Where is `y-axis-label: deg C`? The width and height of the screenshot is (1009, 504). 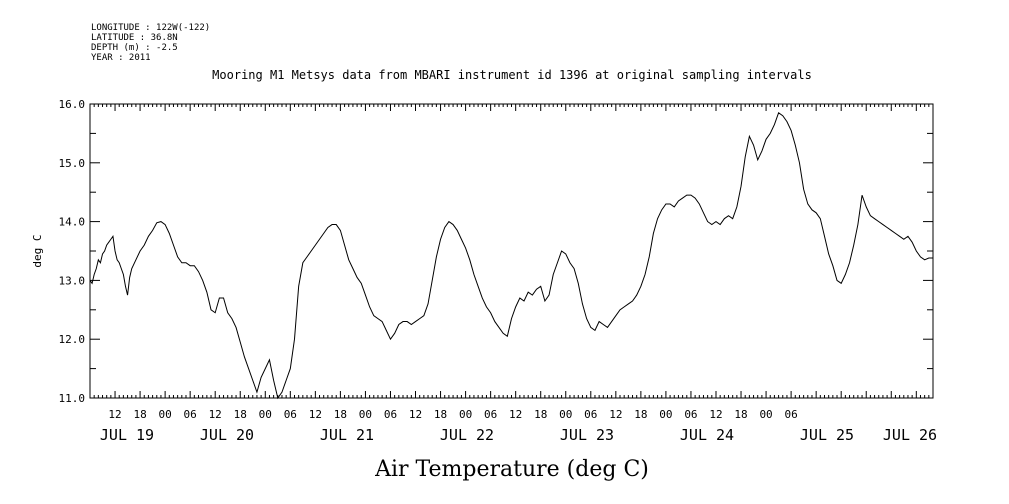
y-axis-label: deg C is located at coordinates (37, 250).